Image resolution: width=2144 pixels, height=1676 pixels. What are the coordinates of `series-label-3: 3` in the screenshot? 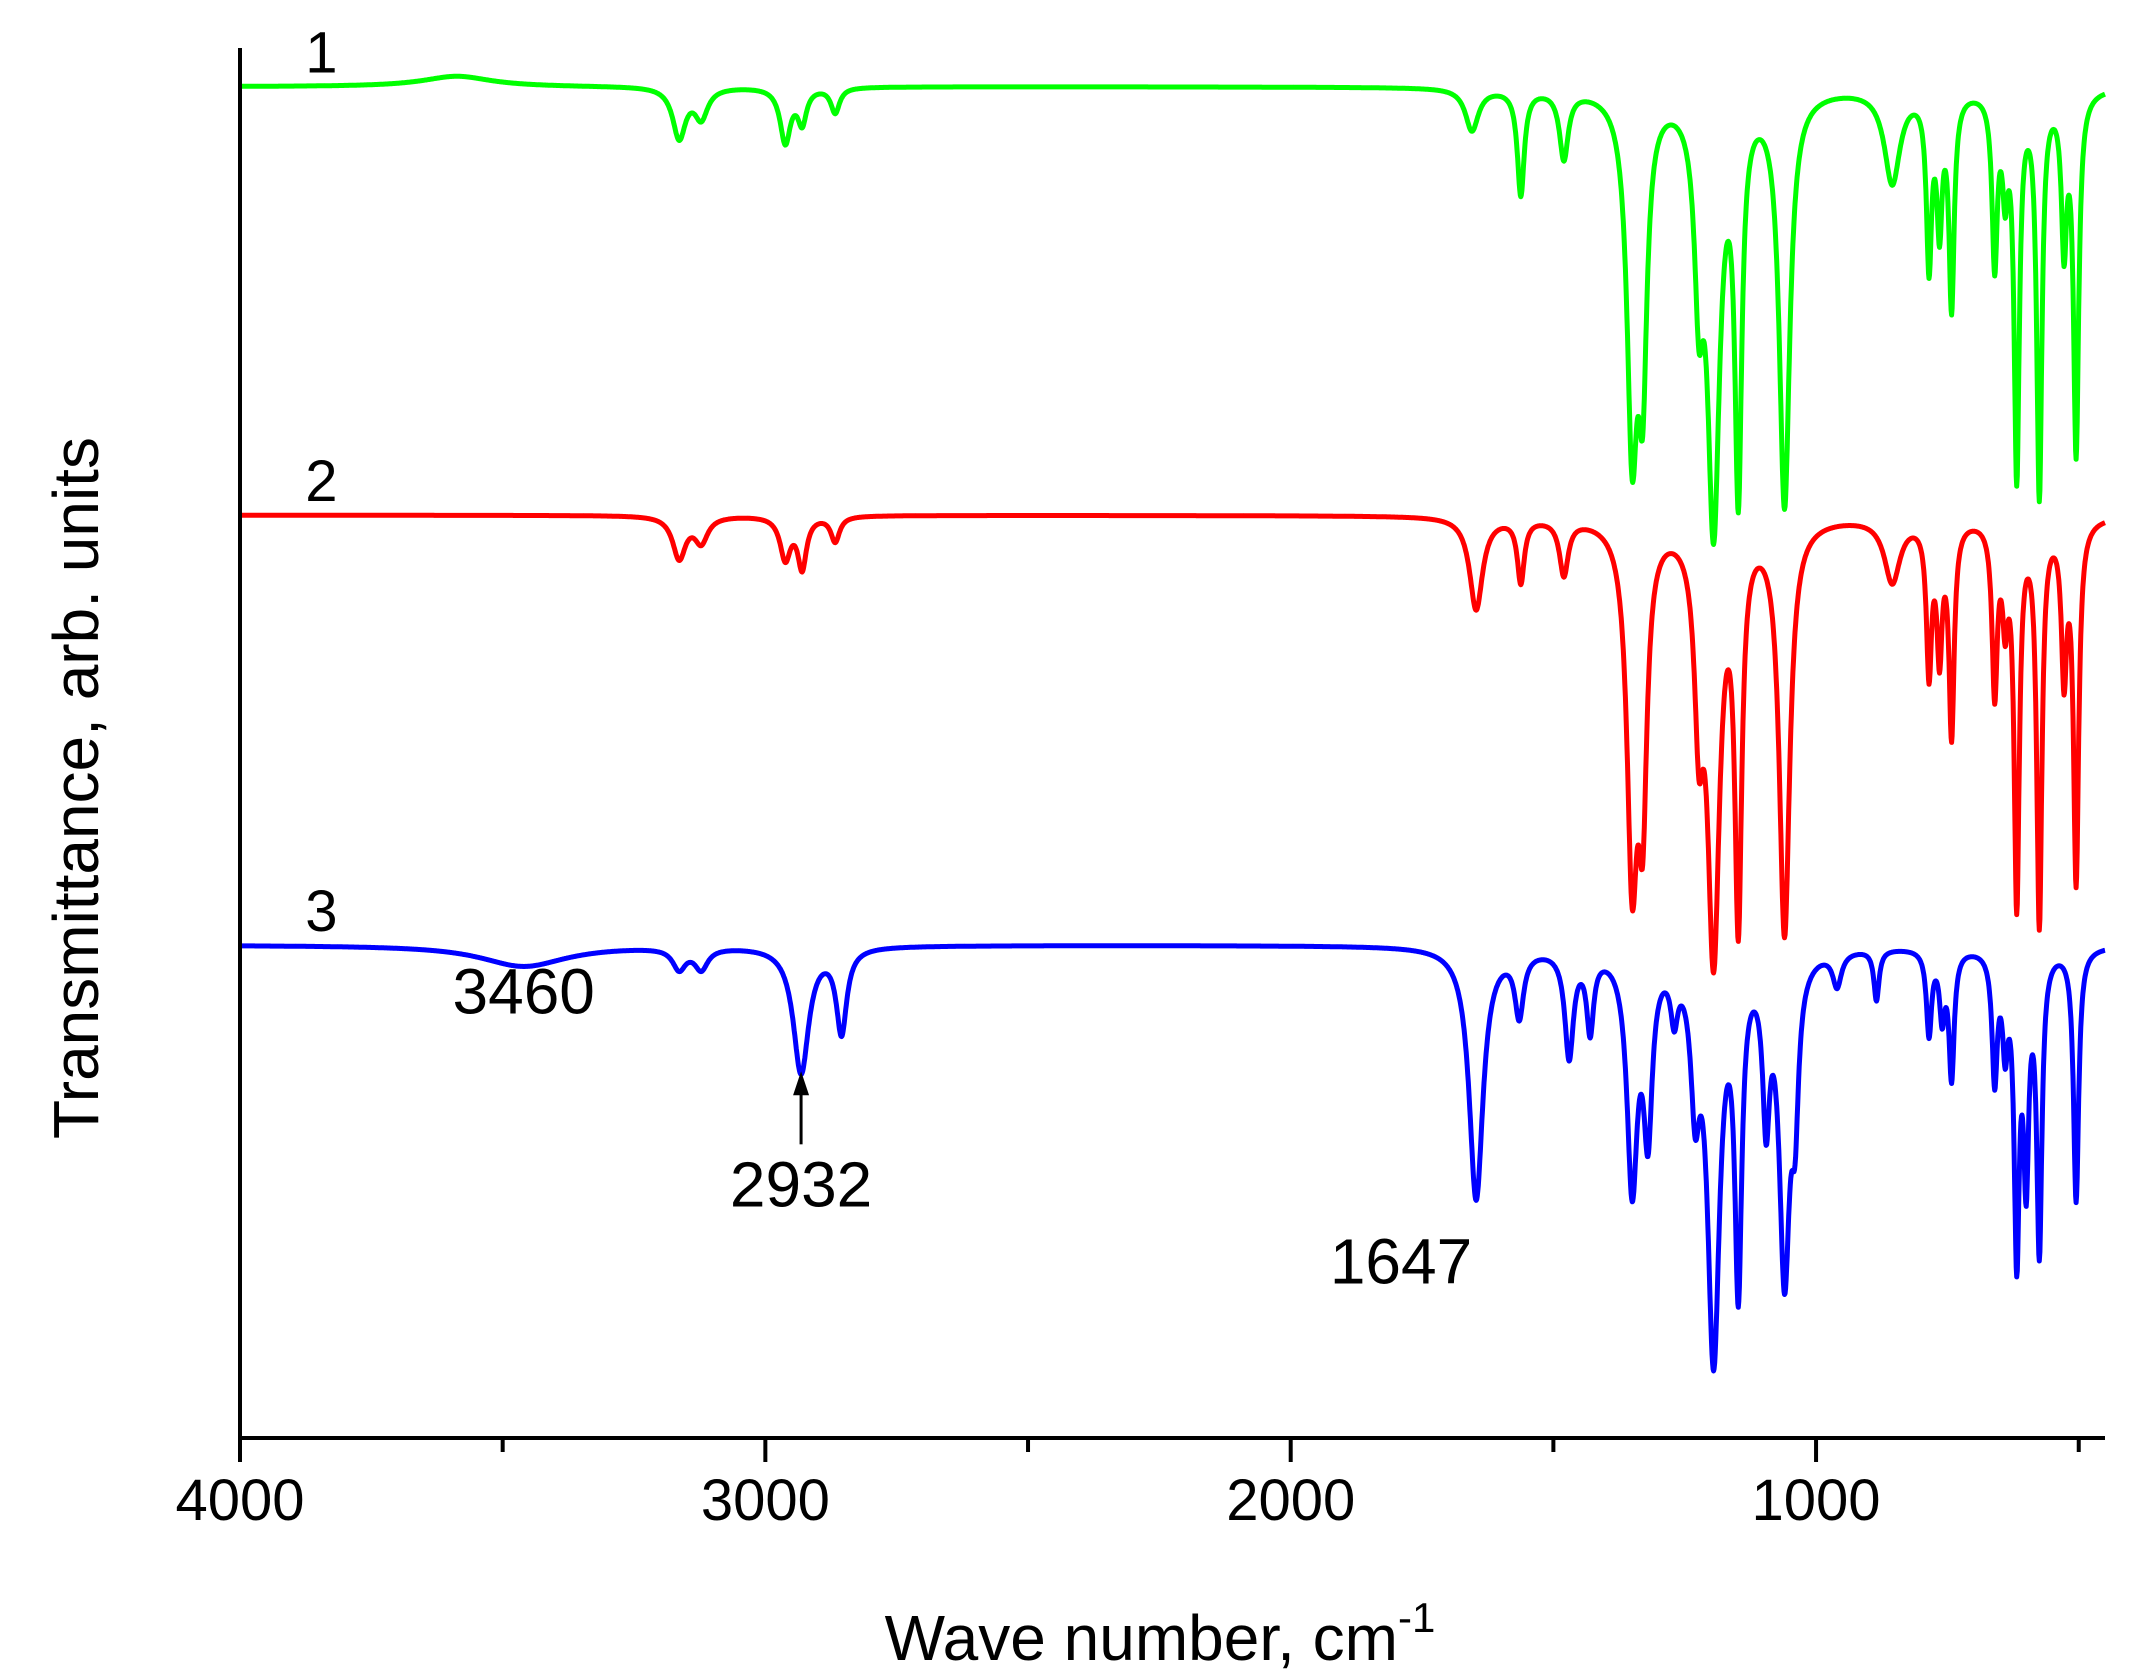 It's located at (321, 911).